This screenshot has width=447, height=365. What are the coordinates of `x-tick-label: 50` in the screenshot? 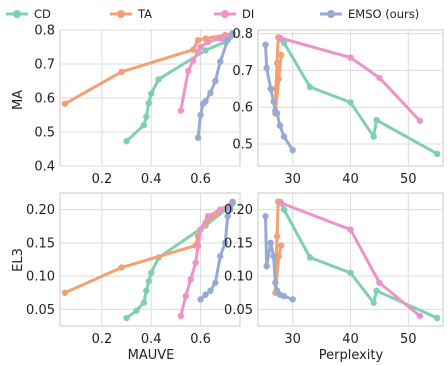 It's located at (408, 179).